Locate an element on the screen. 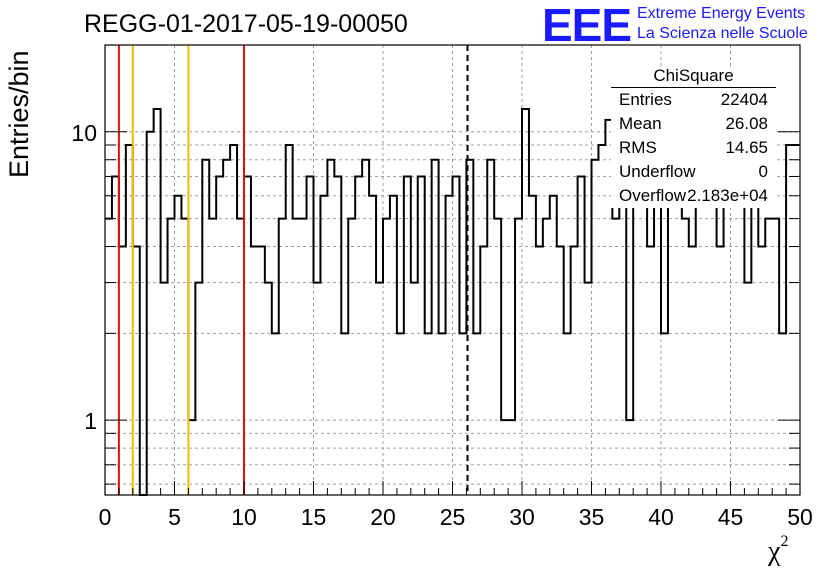 This screenshot has height=572, width=836. stats-title: ChiSquare is located at coordinates (693, 77).